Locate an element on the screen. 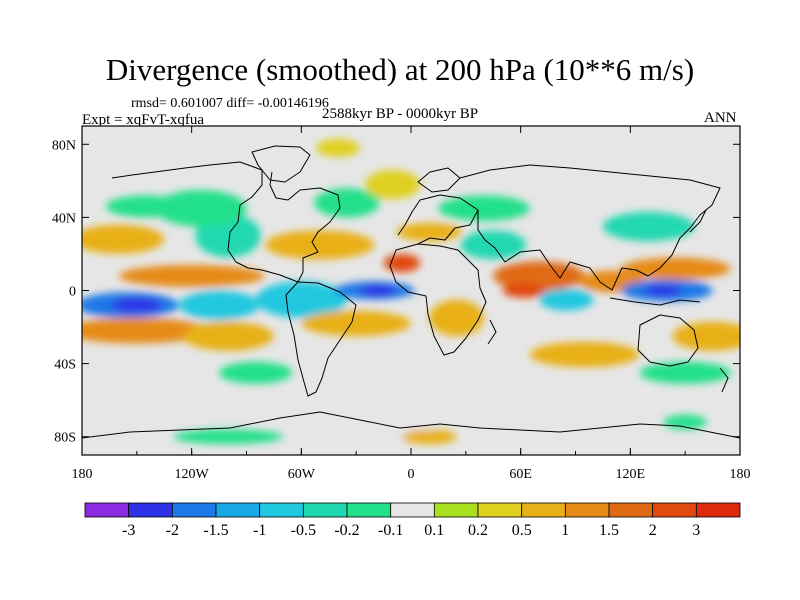 The width and height of the screenshot is (800, 600). coastline-south-america is located at coordinates (321, 339).